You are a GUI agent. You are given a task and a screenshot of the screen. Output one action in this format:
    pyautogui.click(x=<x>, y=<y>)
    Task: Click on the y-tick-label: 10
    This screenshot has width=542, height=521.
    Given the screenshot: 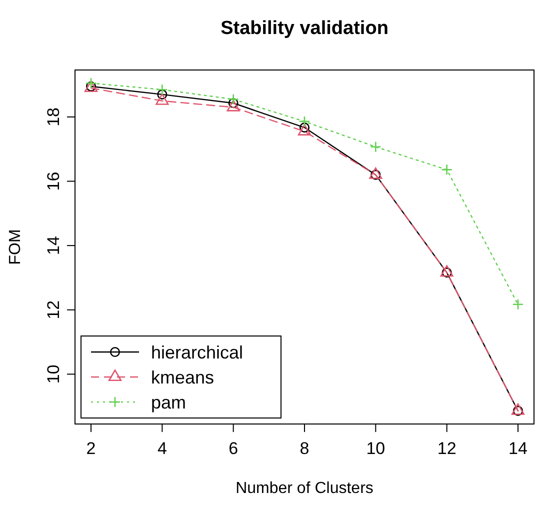 What is the action you would take?
    pyautogui.click(x=53, y=374)
    